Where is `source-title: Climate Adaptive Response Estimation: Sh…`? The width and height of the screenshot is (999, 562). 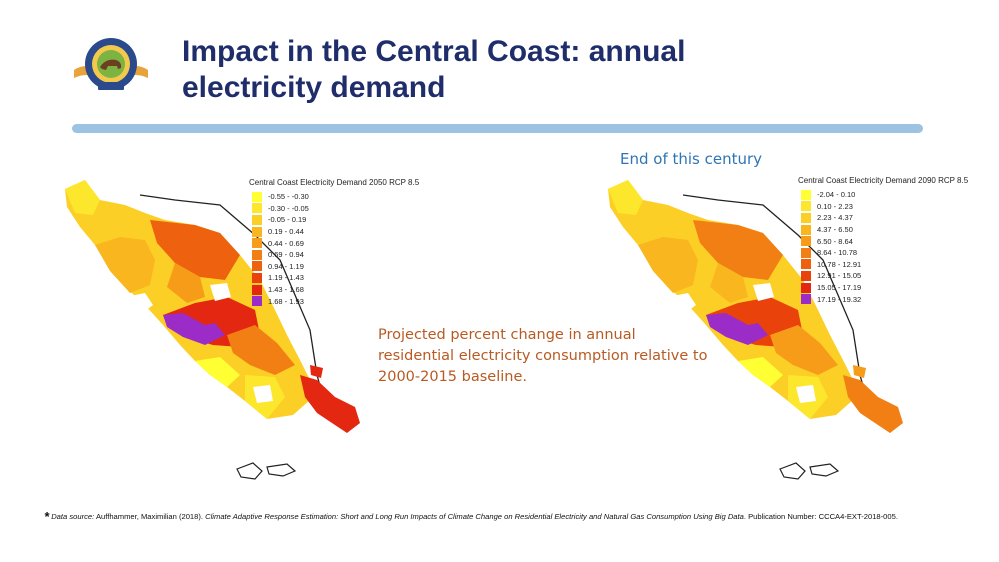
source-title: Climate Adaptive Response Estimation: Sh… is located at coordinates (474, 516).